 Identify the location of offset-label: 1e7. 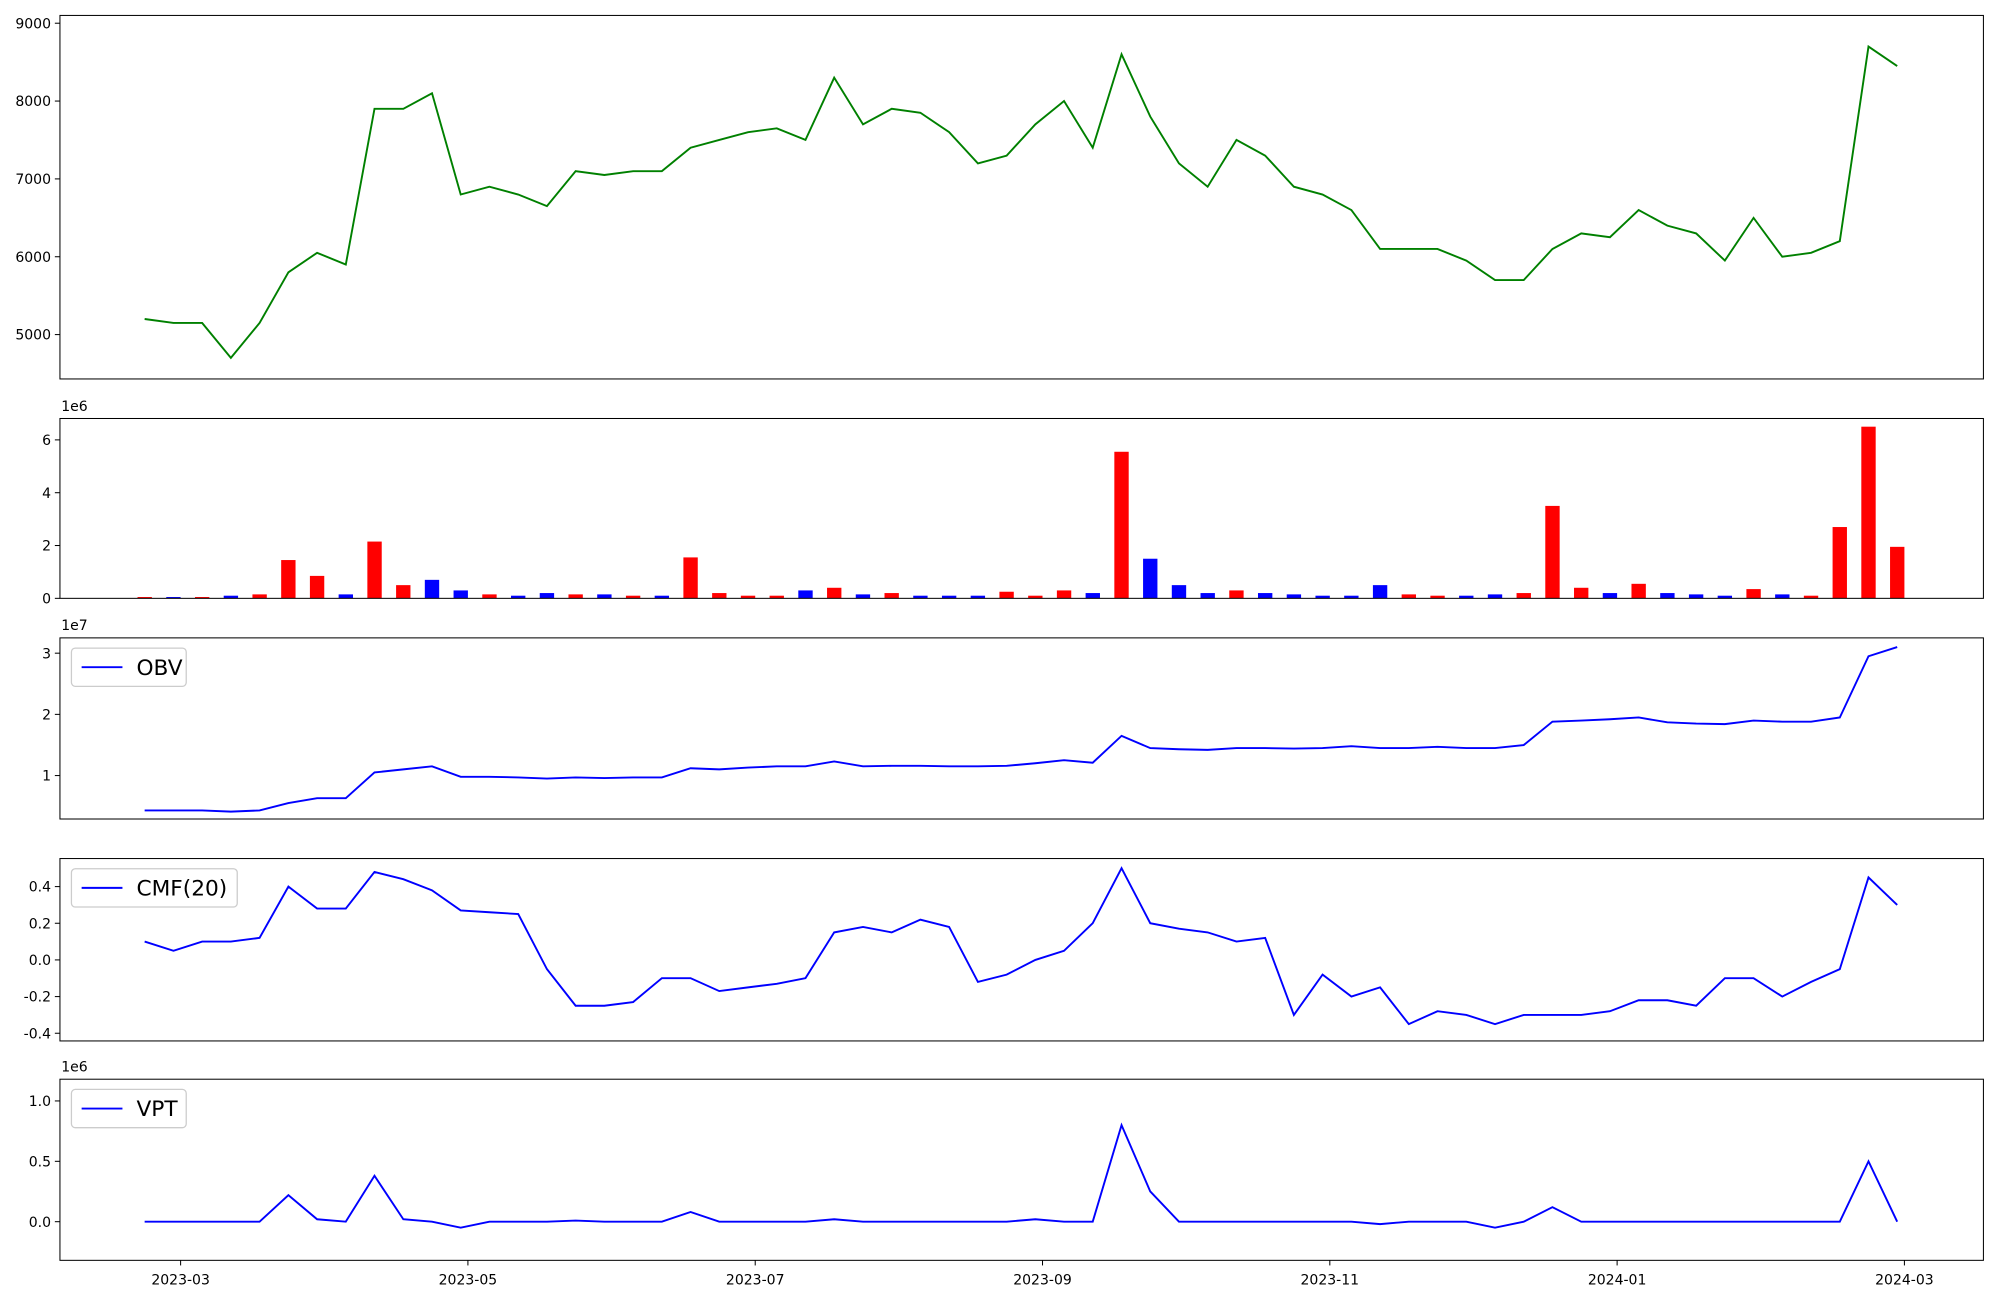
(74, 626).